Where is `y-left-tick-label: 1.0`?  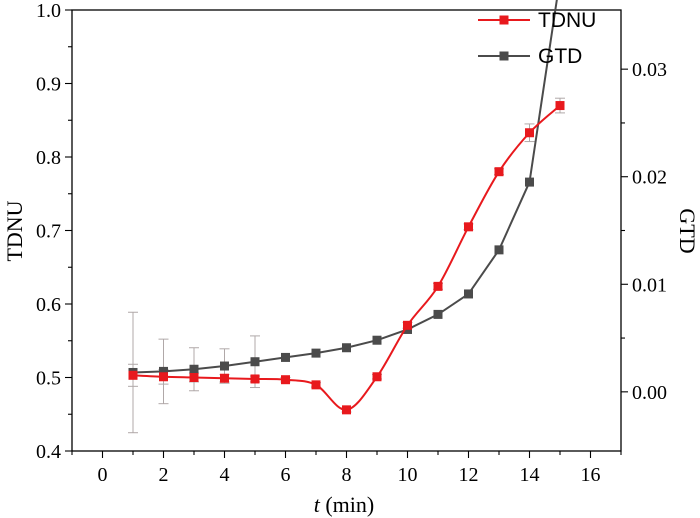
y-left-tick-label: 1.0 is located at coordinates (48, 11).